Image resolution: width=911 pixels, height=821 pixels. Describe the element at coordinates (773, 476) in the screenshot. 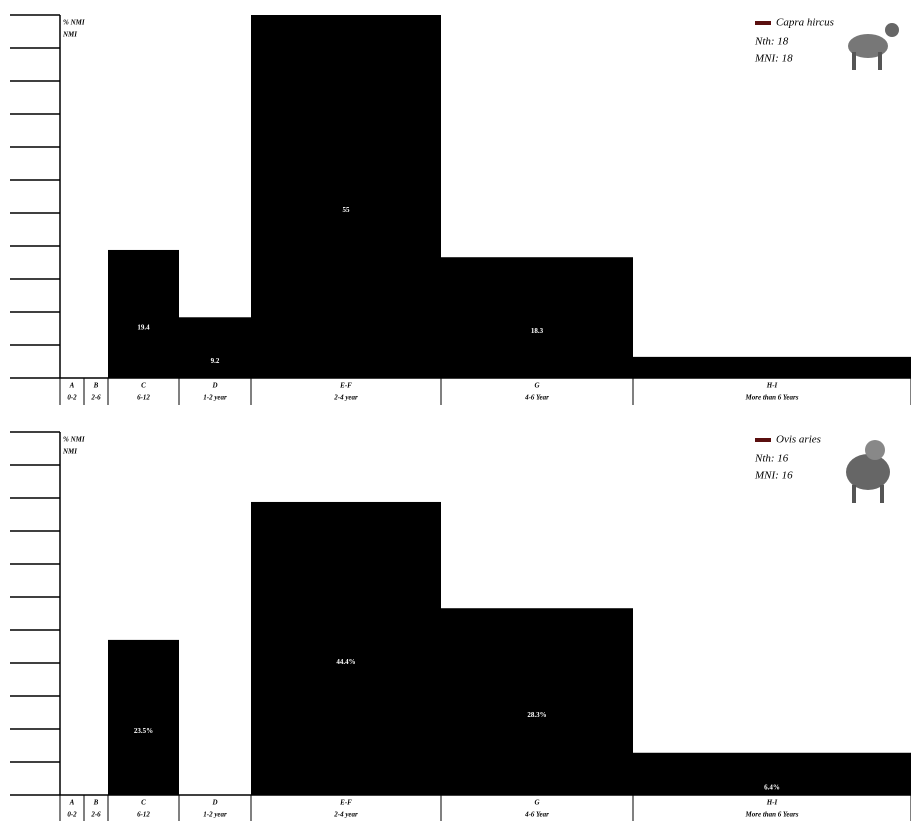

I see `legend-mni: MNI: 16` at that location.